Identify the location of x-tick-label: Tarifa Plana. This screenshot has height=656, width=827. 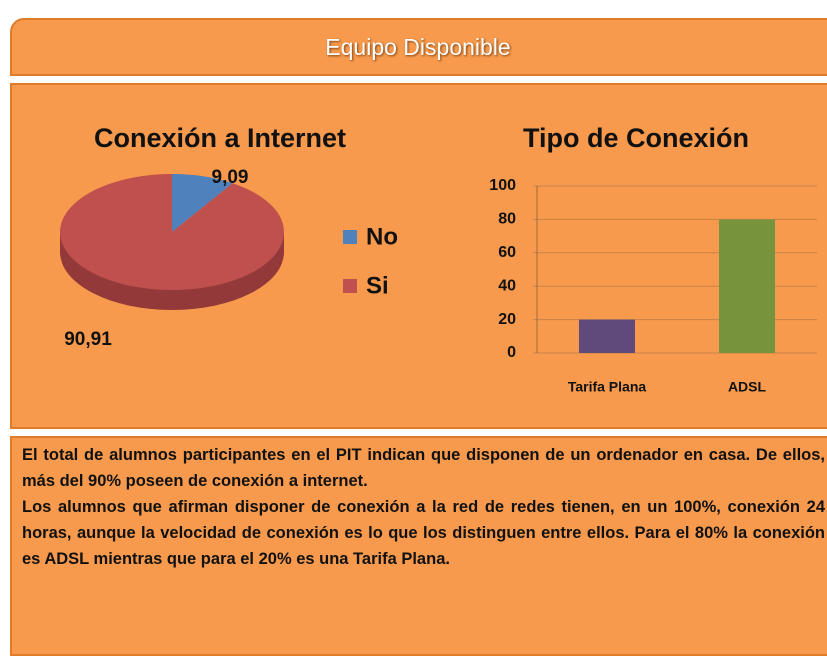
(607, 387).